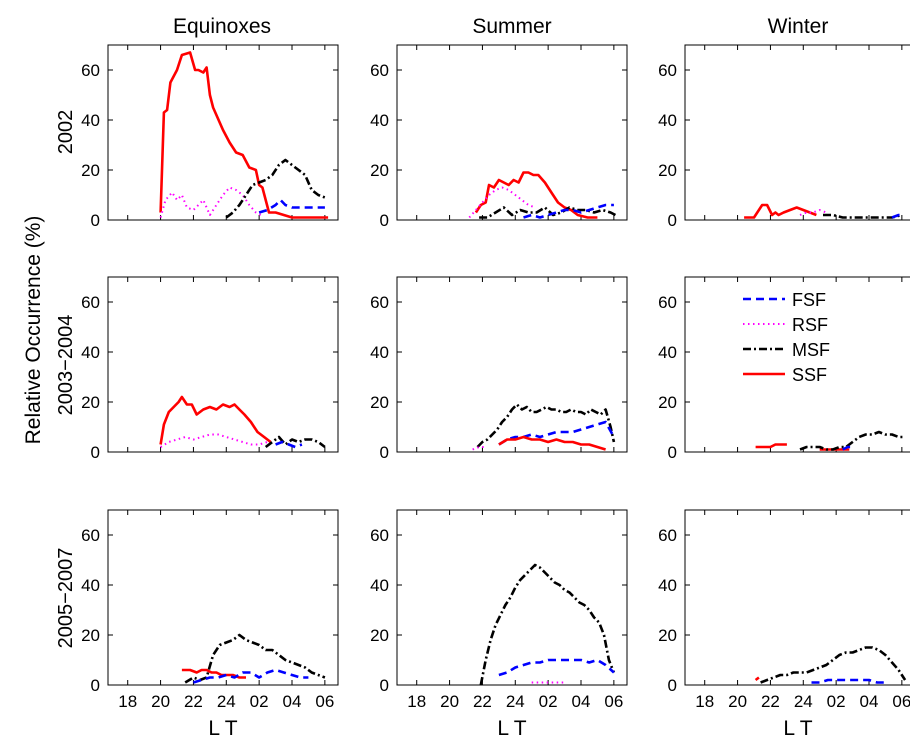 The image size is (910, 739). What do you see at coordinates (66, 132) in the screenshot?
I see `row-label-2002: 2002` at bounding box center [66, 132].